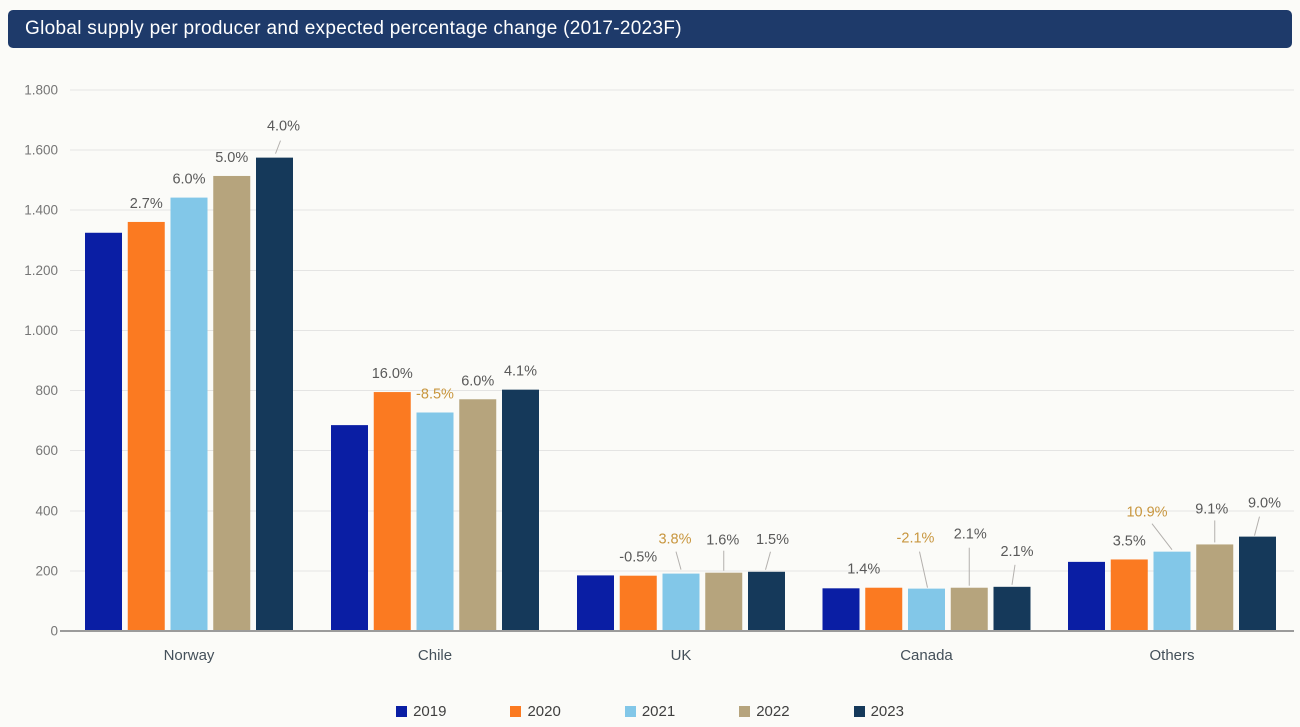 Image resolution: width=1300 pixels, height=727 pixels. What do you see at coordinates (516, 711) in the screenshot?
I see `legend-marker-2020` at bounding box center [516, 711].